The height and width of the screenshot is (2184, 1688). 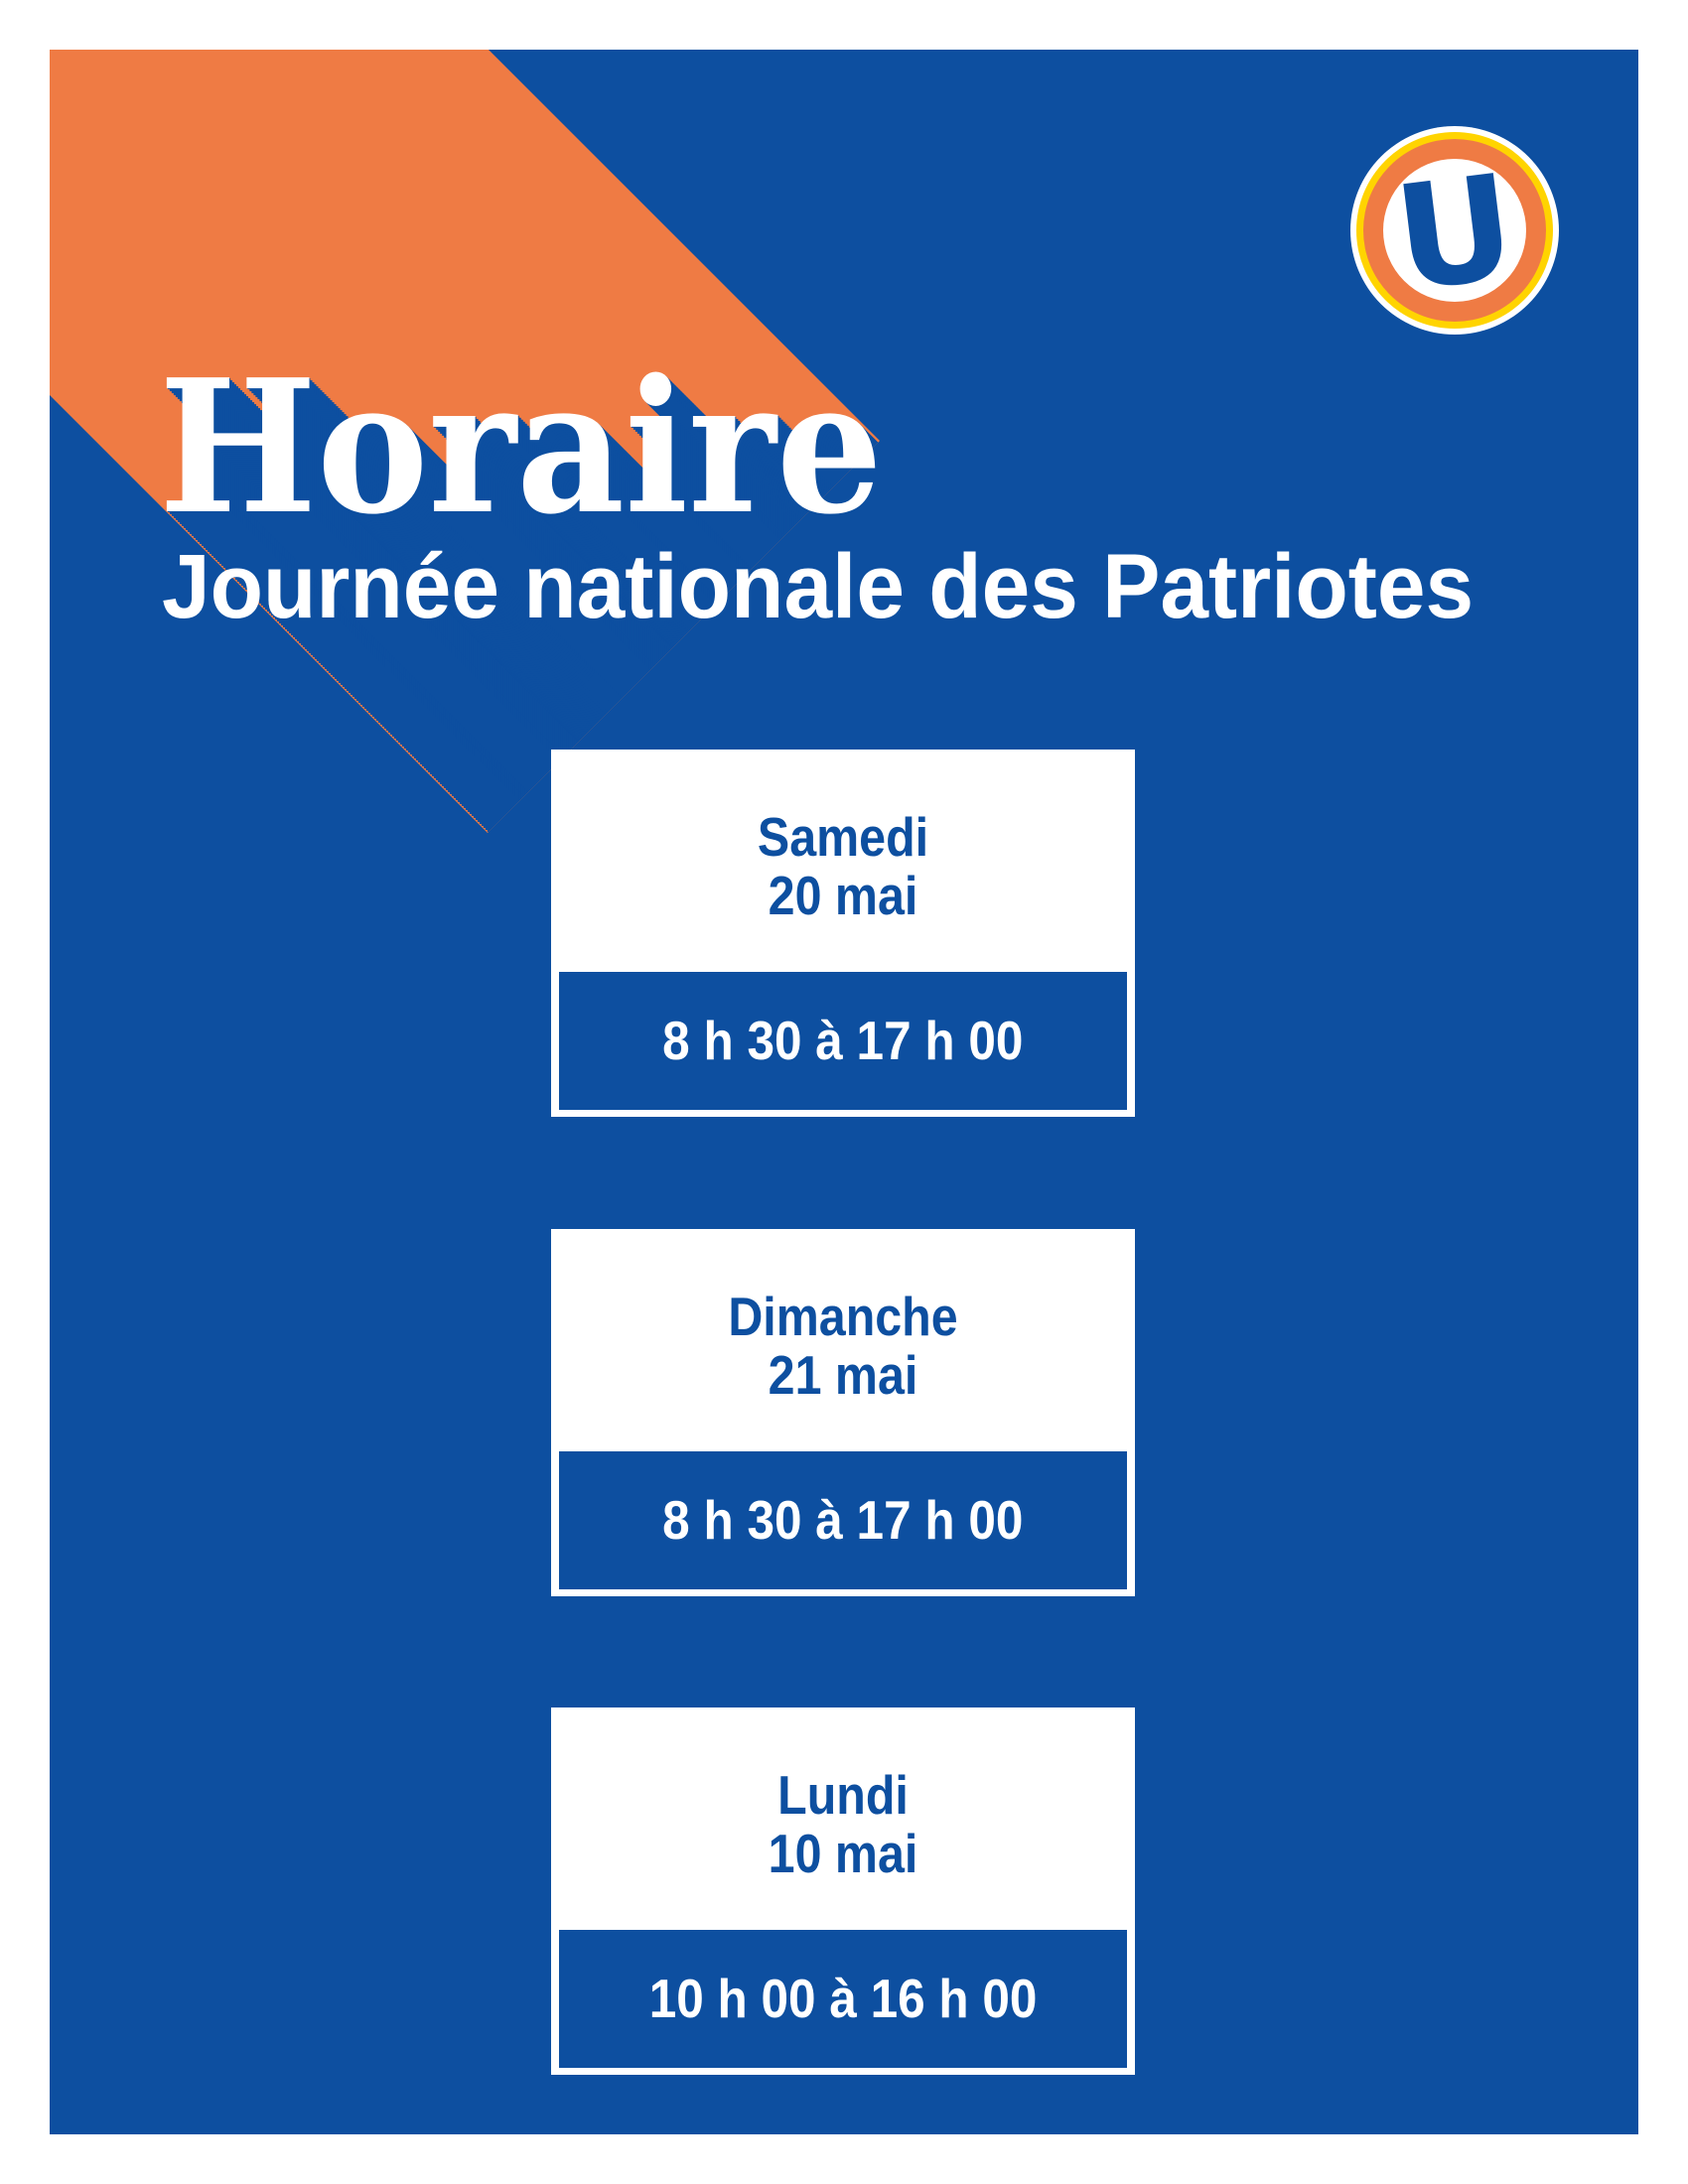 What do you see at coordinates (843, 1891) in the screenshot?
I see `schedule-card-lundi: Lundi 10 mai 10 h 00 à 16 h 00` at bounding box center [843, 1891].